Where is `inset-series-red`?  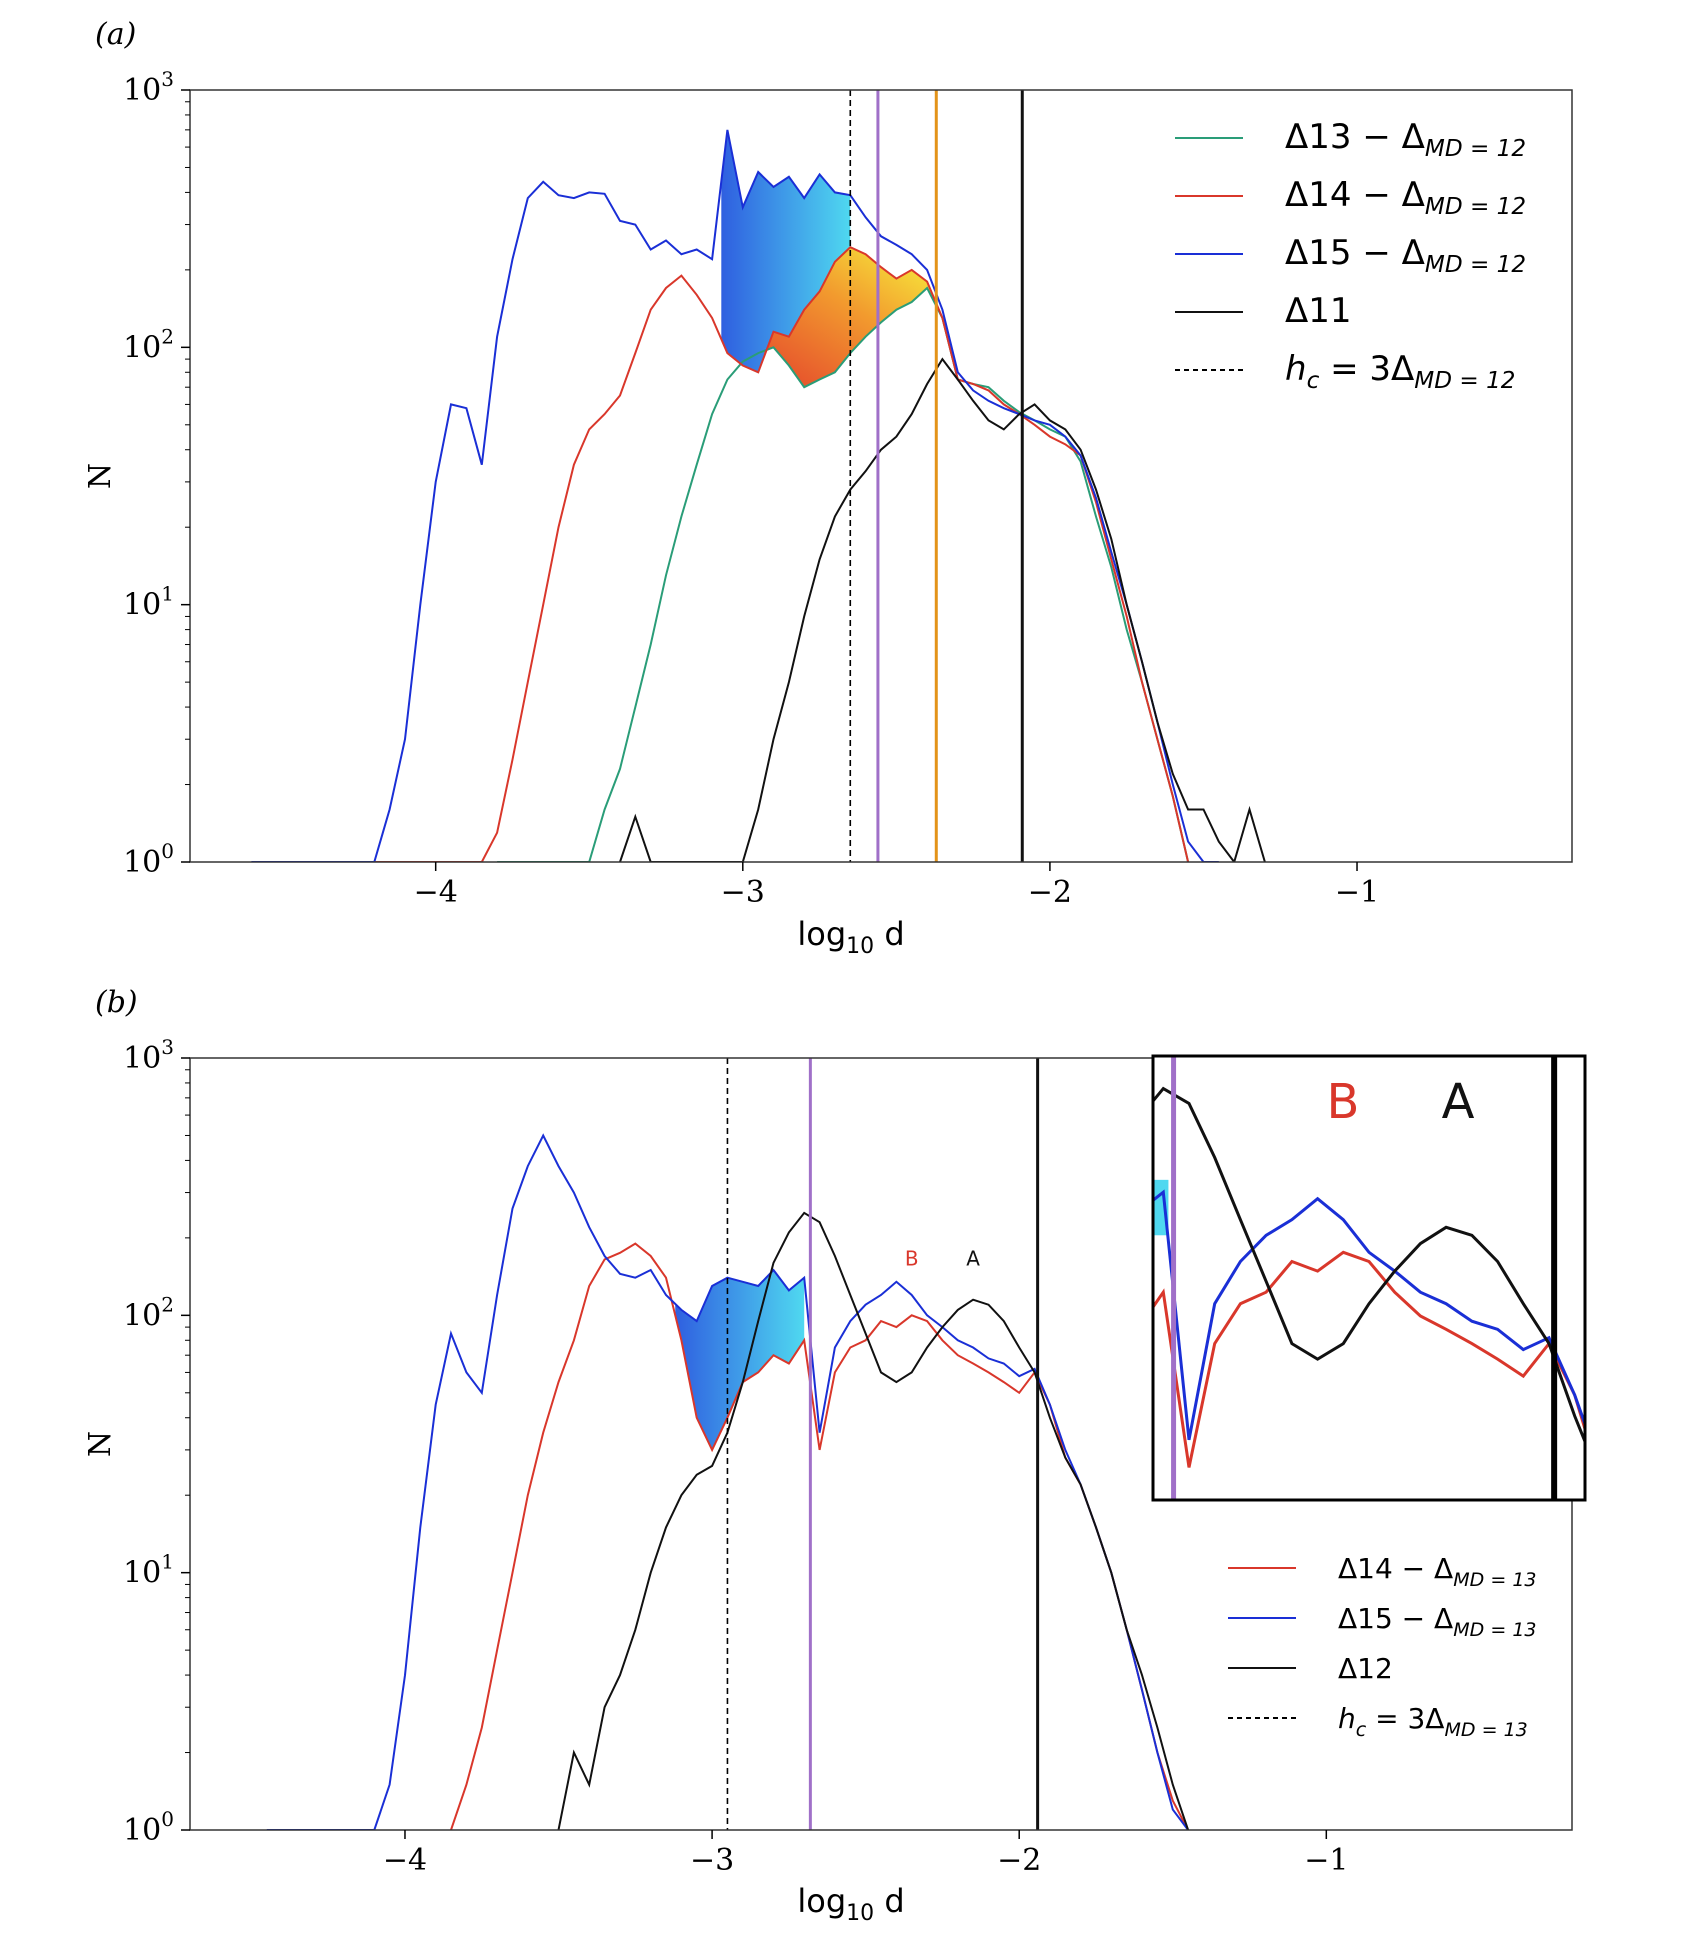
inset-series-red is located at coordinates (1369, 1359).